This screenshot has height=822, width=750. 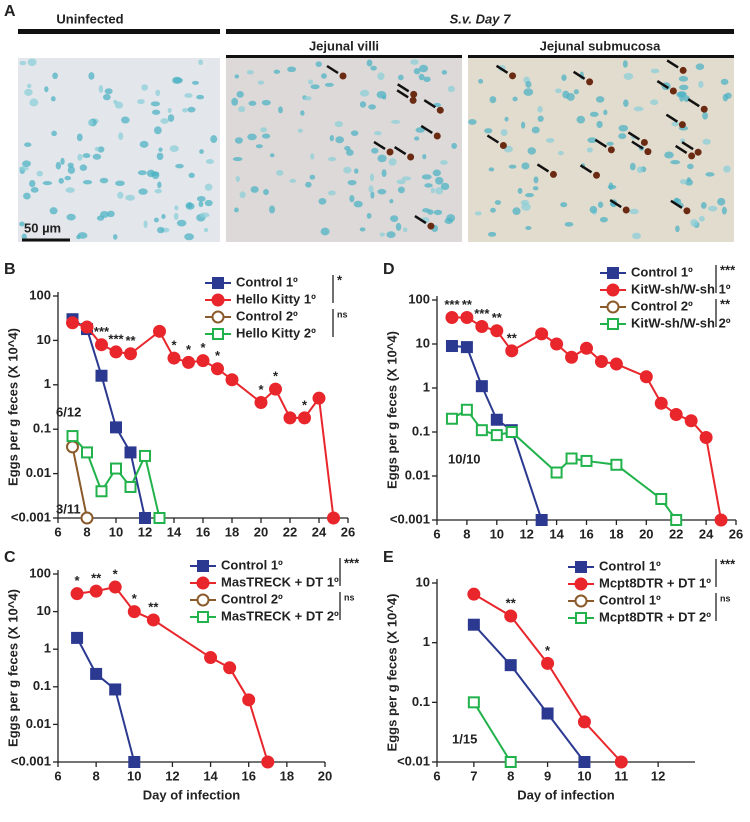 I want to click on x-tick-label: 20, so click(x=261, y=531).